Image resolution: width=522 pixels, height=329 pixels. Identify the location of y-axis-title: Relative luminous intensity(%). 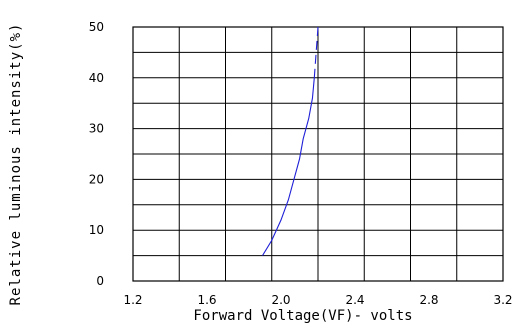
(16, 164).